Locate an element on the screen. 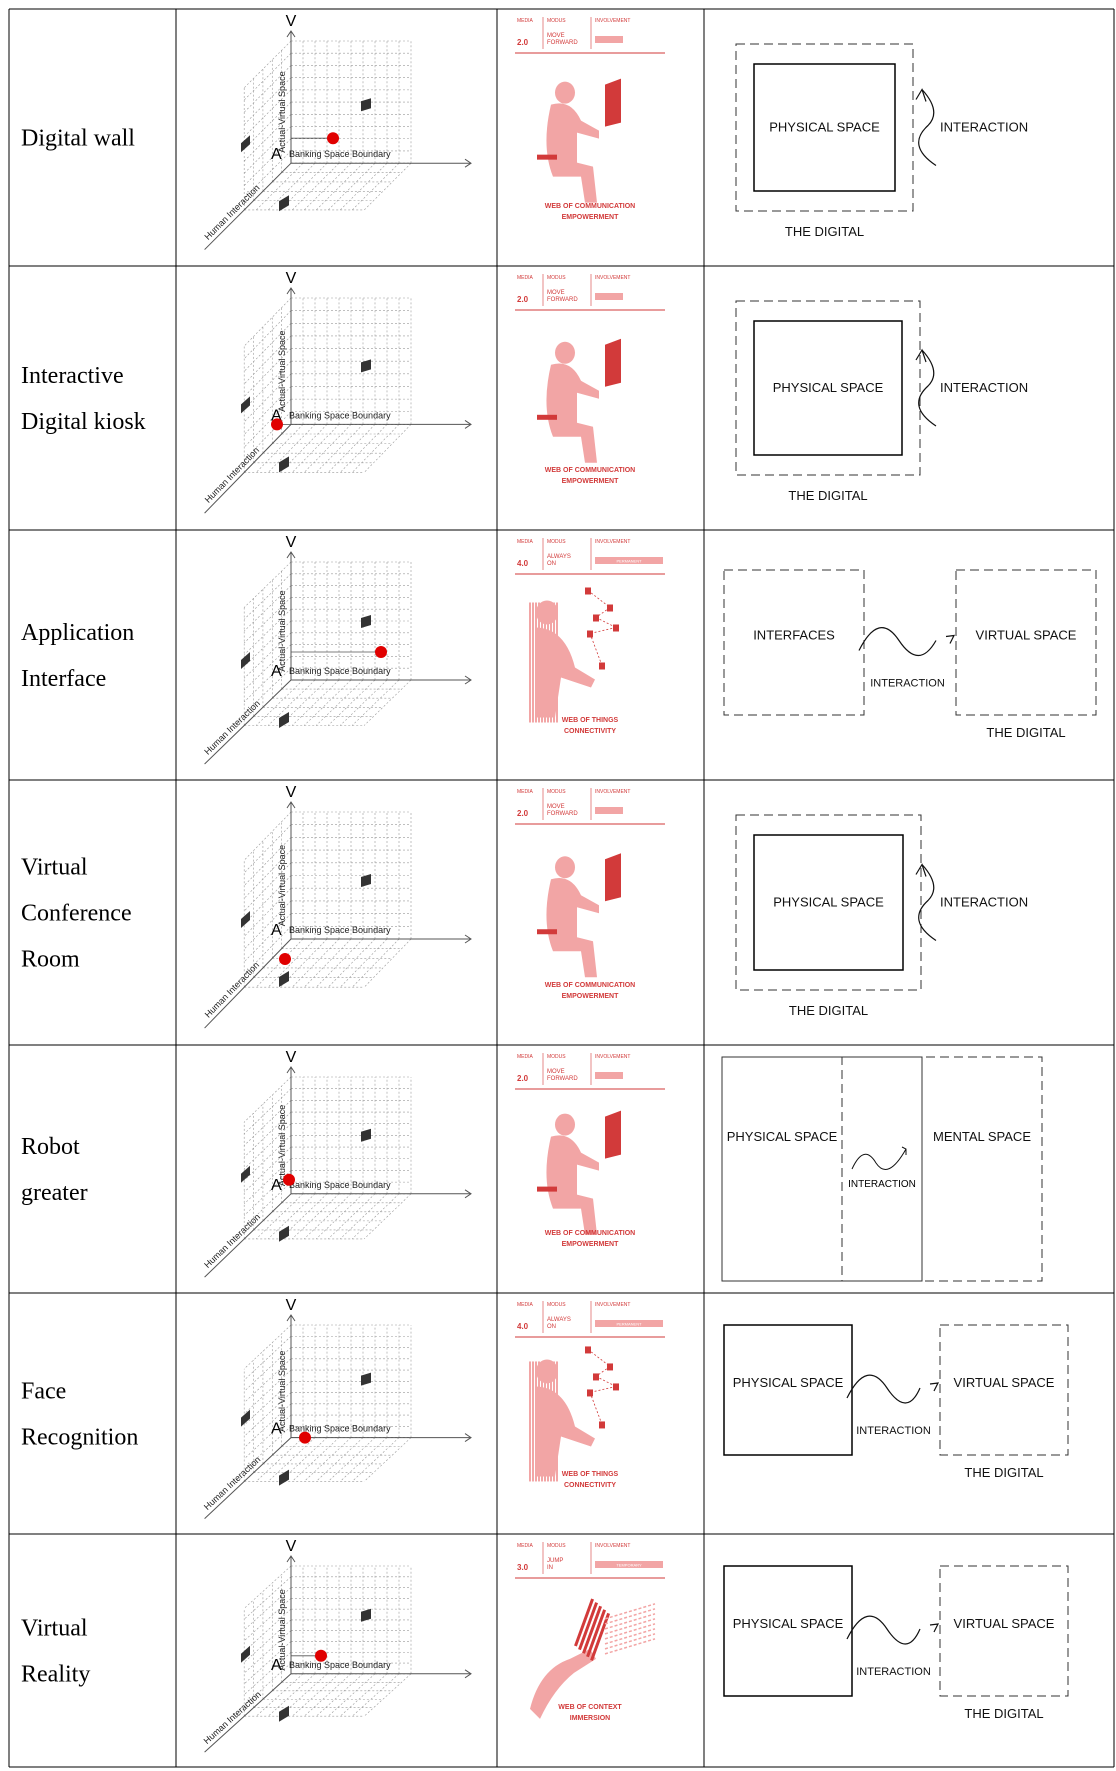 The image size is (1116, 1771). mental-box is located at coordinates (942, 1169).